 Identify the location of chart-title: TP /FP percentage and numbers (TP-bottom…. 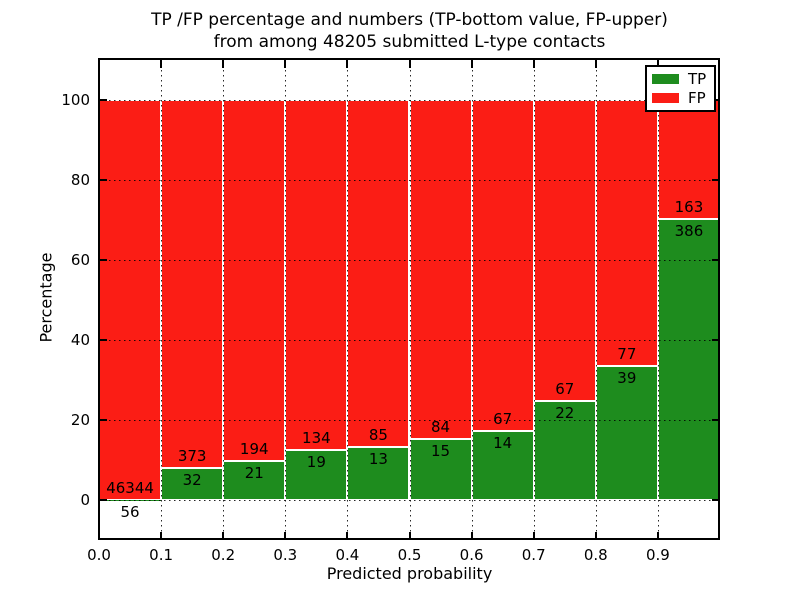
(409, 31).